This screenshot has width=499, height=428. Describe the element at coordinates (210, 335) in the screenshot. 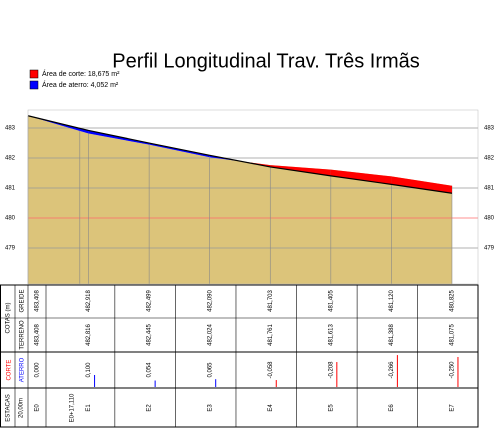

I see `terreno-value: 482,024` at that location.